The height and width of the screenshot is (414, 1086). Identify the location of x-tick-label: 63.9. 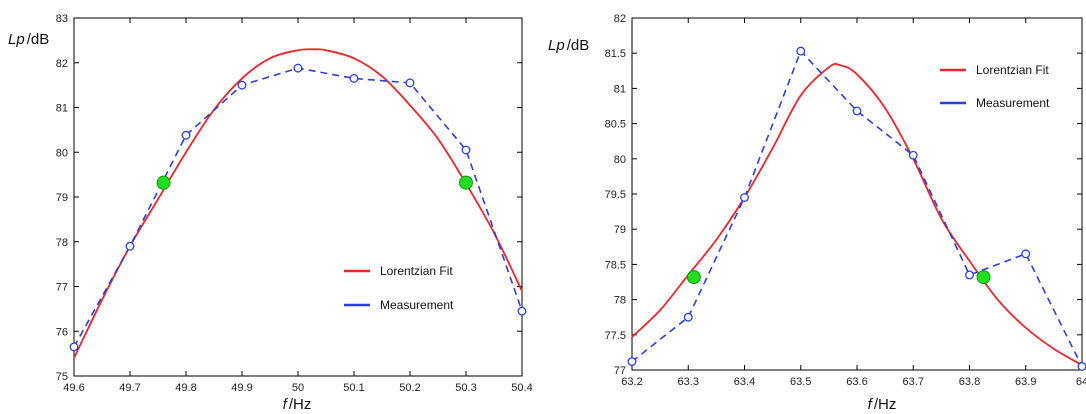
(1025, 382).